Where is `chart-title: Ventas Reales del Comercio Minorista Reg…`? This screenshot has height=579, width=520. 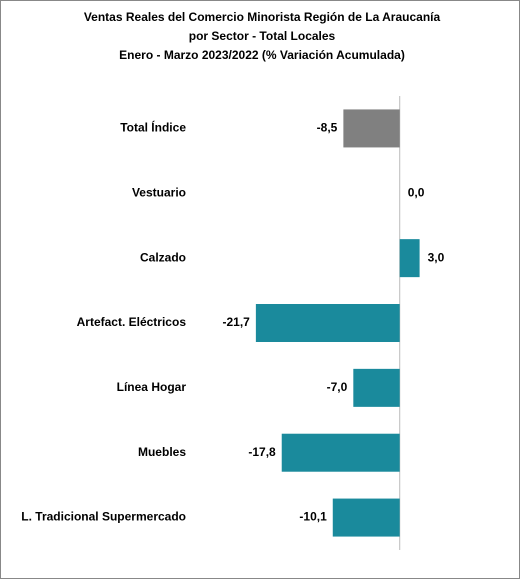 chart-title: Ventas Reales del Comercio Minorista Reg… is located at coordinates (262, 17).